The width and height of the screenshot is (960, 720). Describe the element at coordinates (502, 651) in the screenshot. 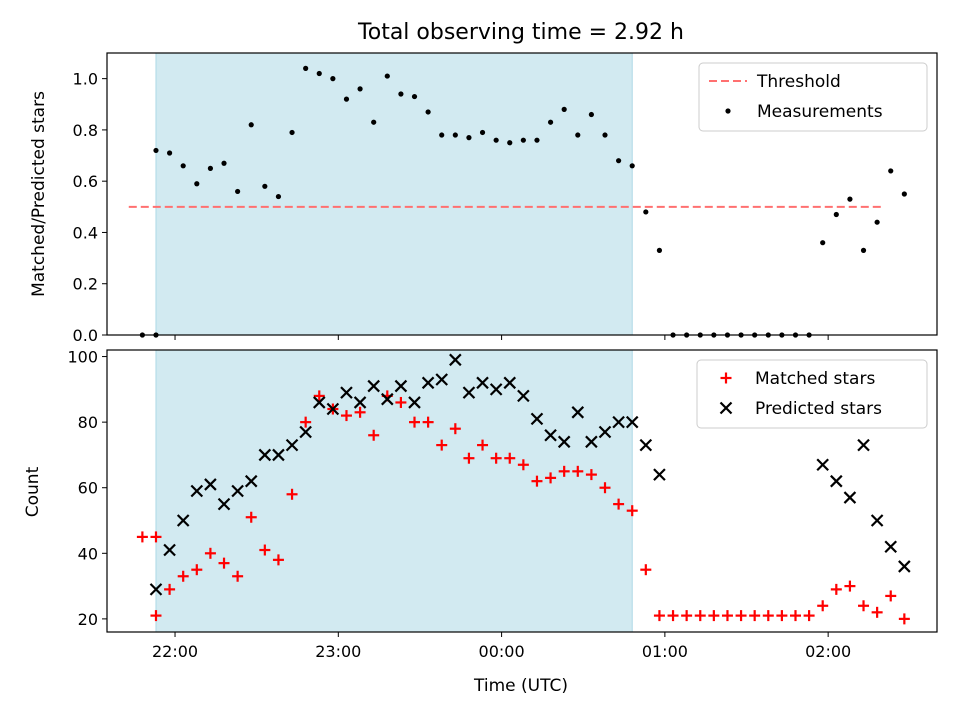

I see `x-tick-label: 00:00` at that location.